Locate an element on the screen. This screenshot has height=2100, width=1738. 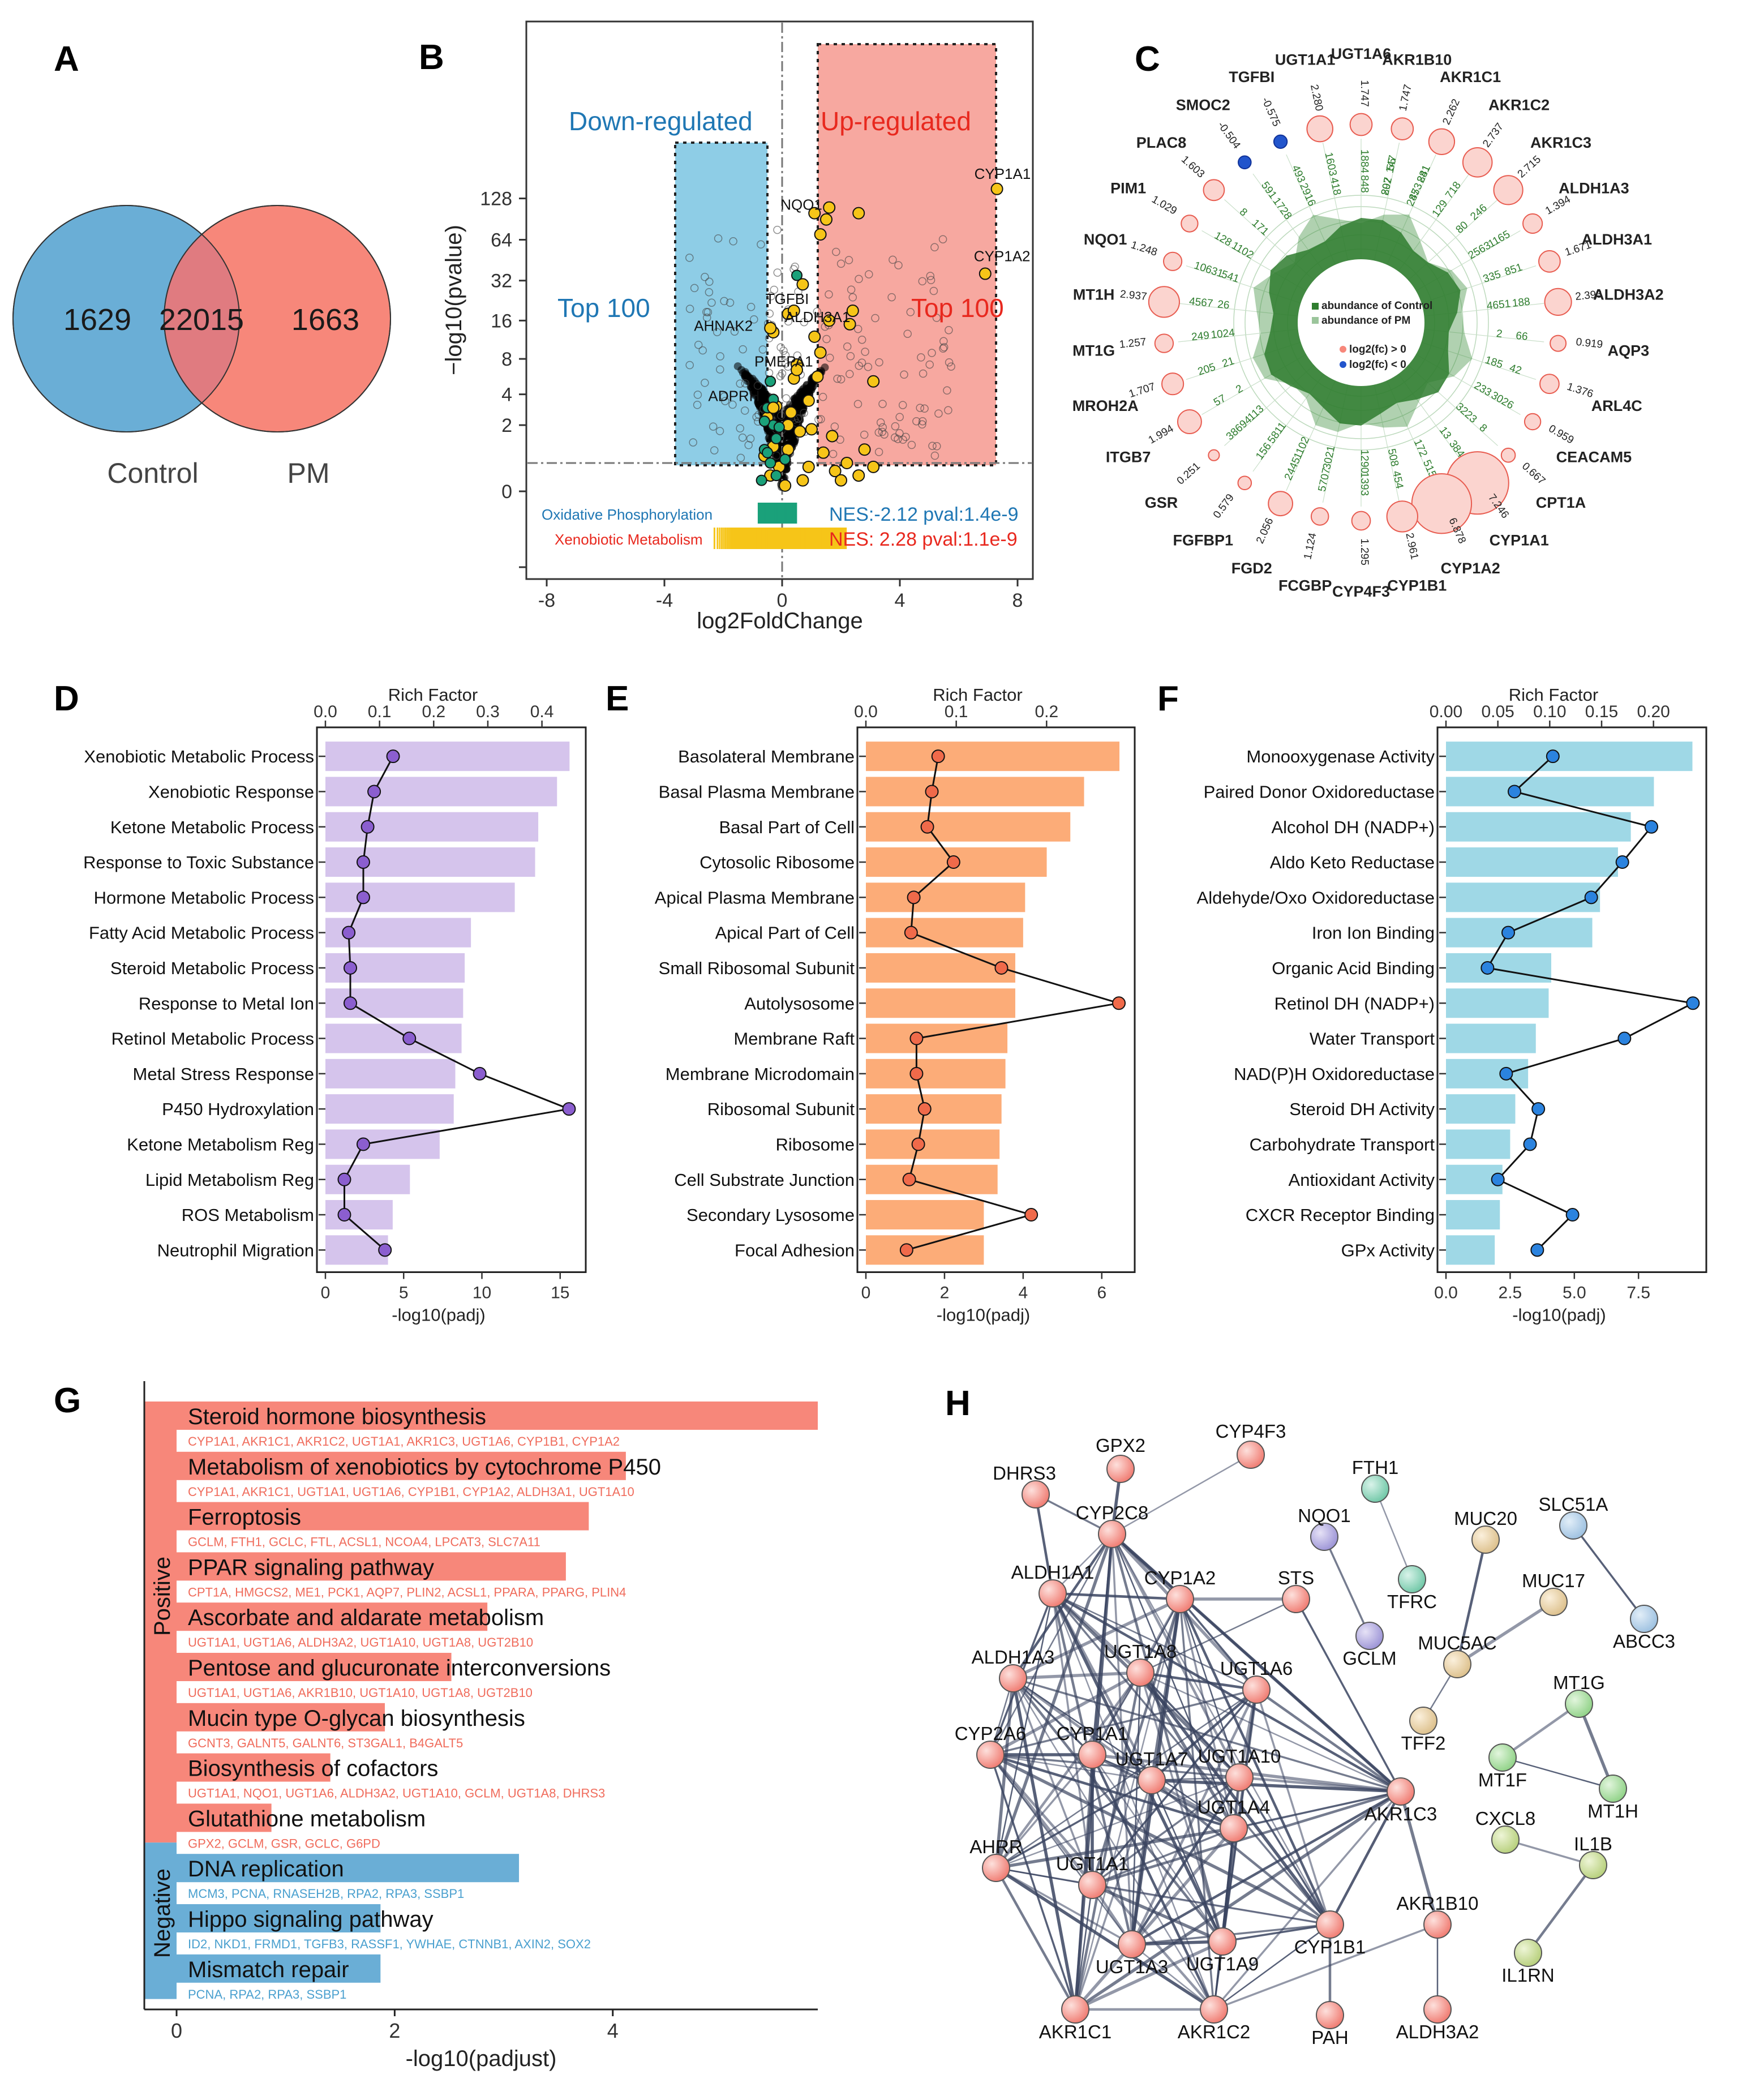
network-node-label: MUC17 is located at coordinates (1553, 1580).